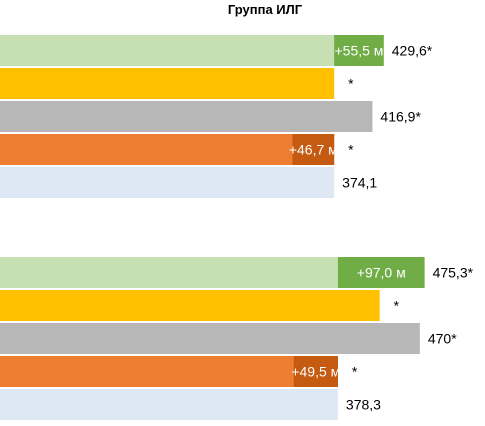 Image resolution: width=485 pixels, height=426 pixels. Describe the element at coordinates (442, 339) in the screenshot. I see `value-label-g2-3: 470*` at that location.